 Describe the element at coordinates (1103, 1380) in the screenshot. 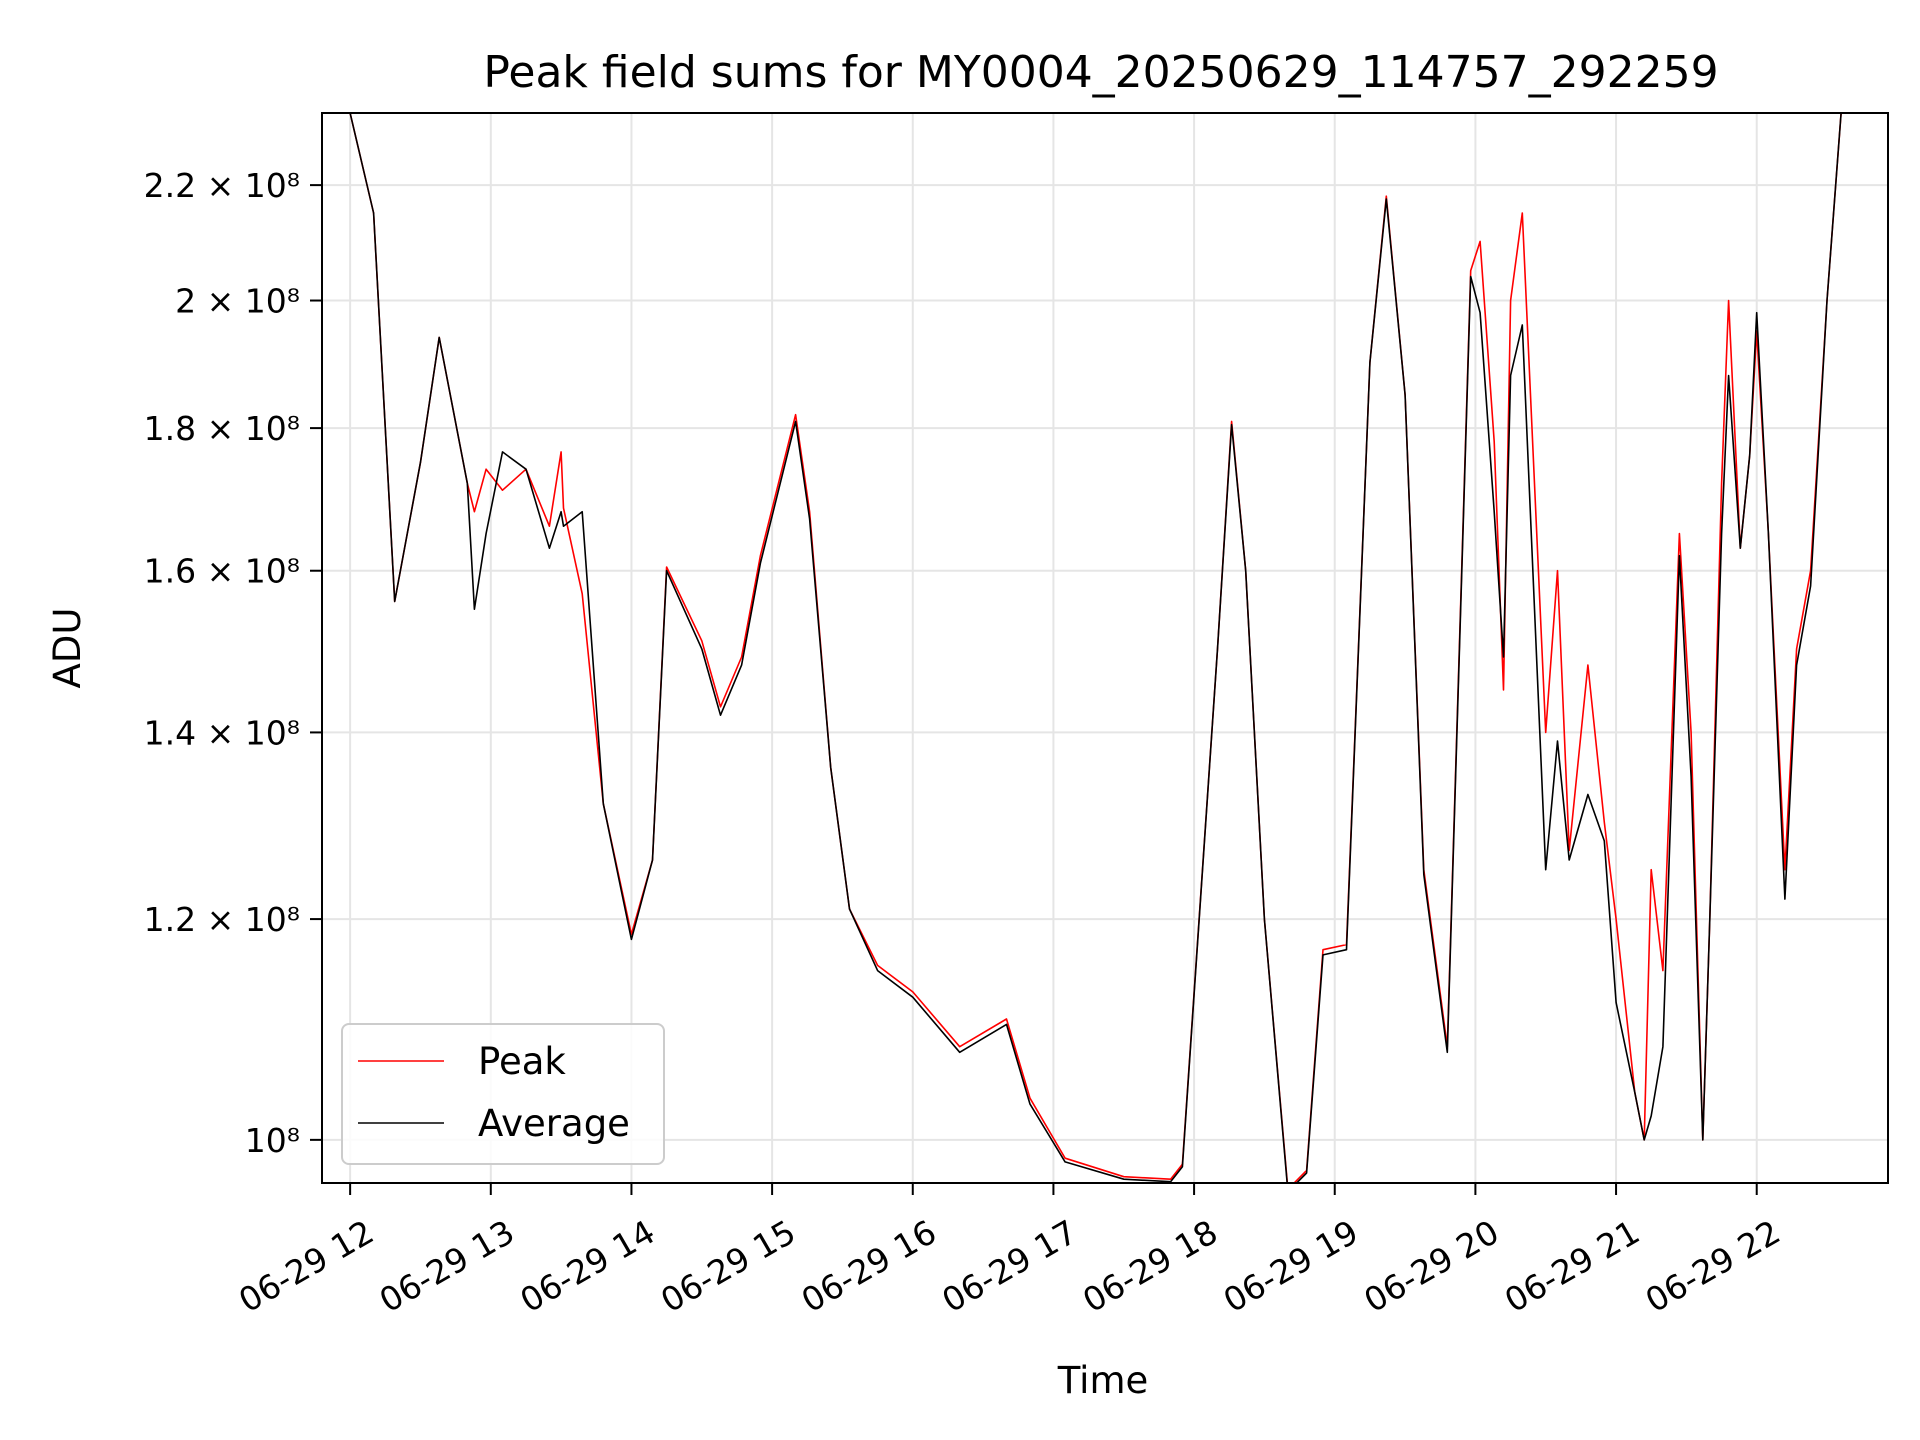

I see `x-axis-label: Time` at that location.